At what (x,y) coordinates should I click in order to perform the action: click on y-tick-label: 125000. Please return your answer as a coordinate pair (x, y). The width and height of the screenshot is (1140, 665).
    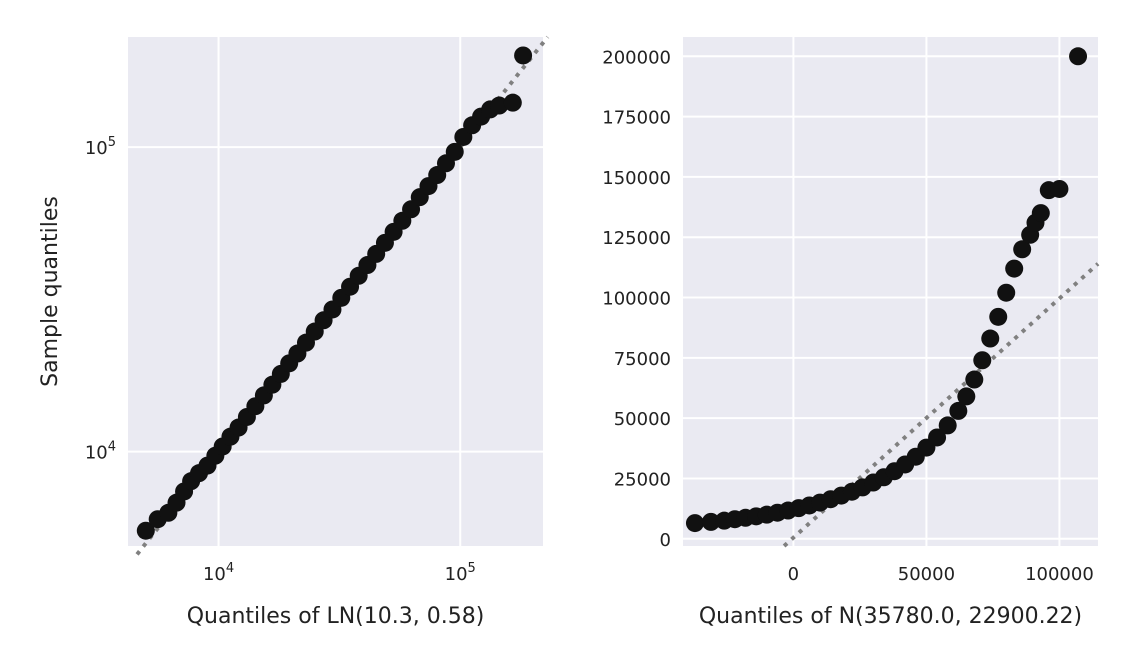
    Looking at the image, I should click on (636, 238).